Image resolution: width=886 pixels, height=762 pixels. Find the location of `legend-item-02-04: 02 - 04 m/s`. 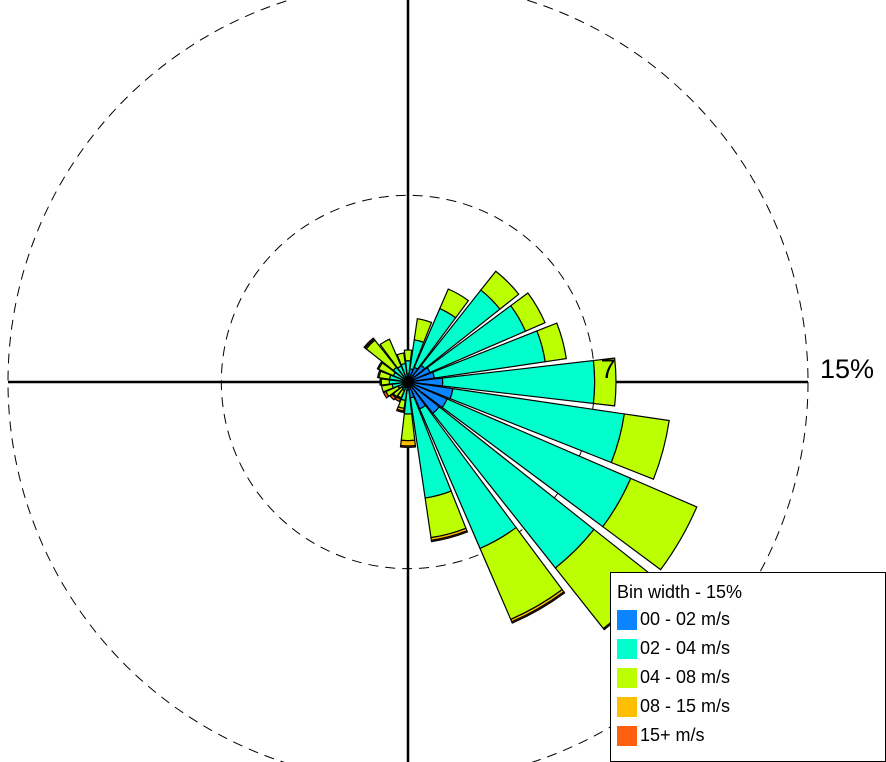

legend-item-02-04: 02 - 04 m/s is located at coordinates (751, 648).